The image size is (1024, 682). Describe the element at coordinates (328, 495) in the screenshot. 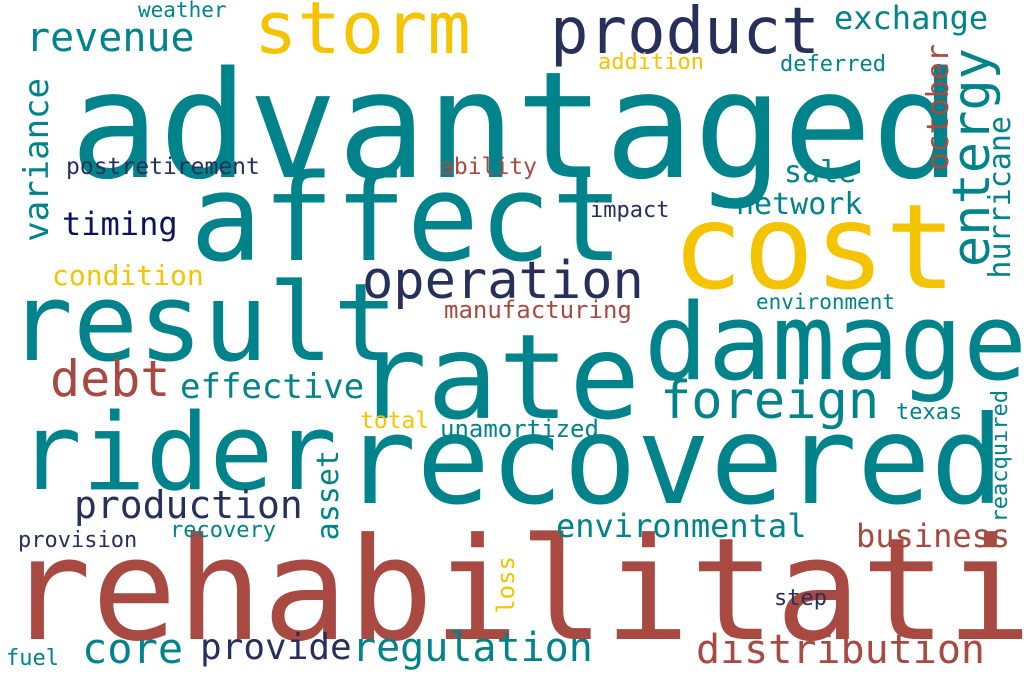

I see `word-asset: asset` at that location.